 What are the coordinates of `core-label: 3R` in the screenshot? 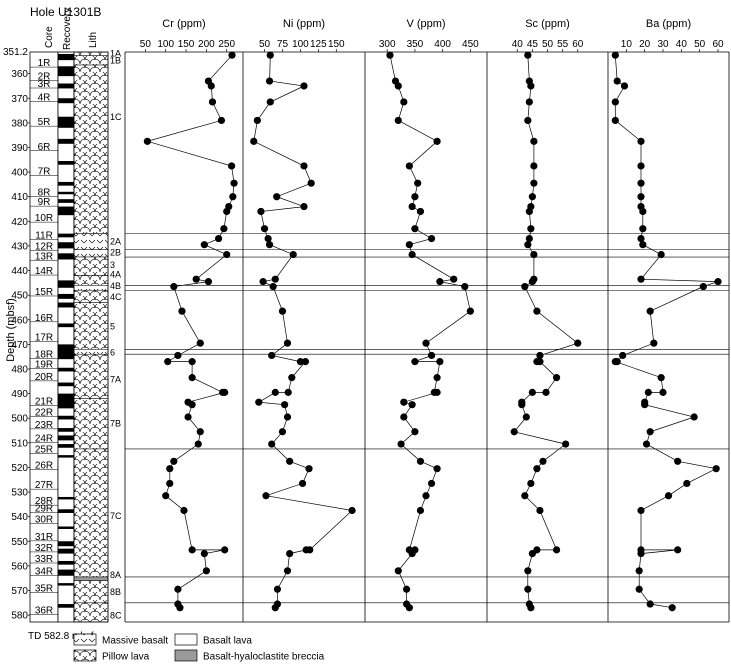 It's located at (44, 84).